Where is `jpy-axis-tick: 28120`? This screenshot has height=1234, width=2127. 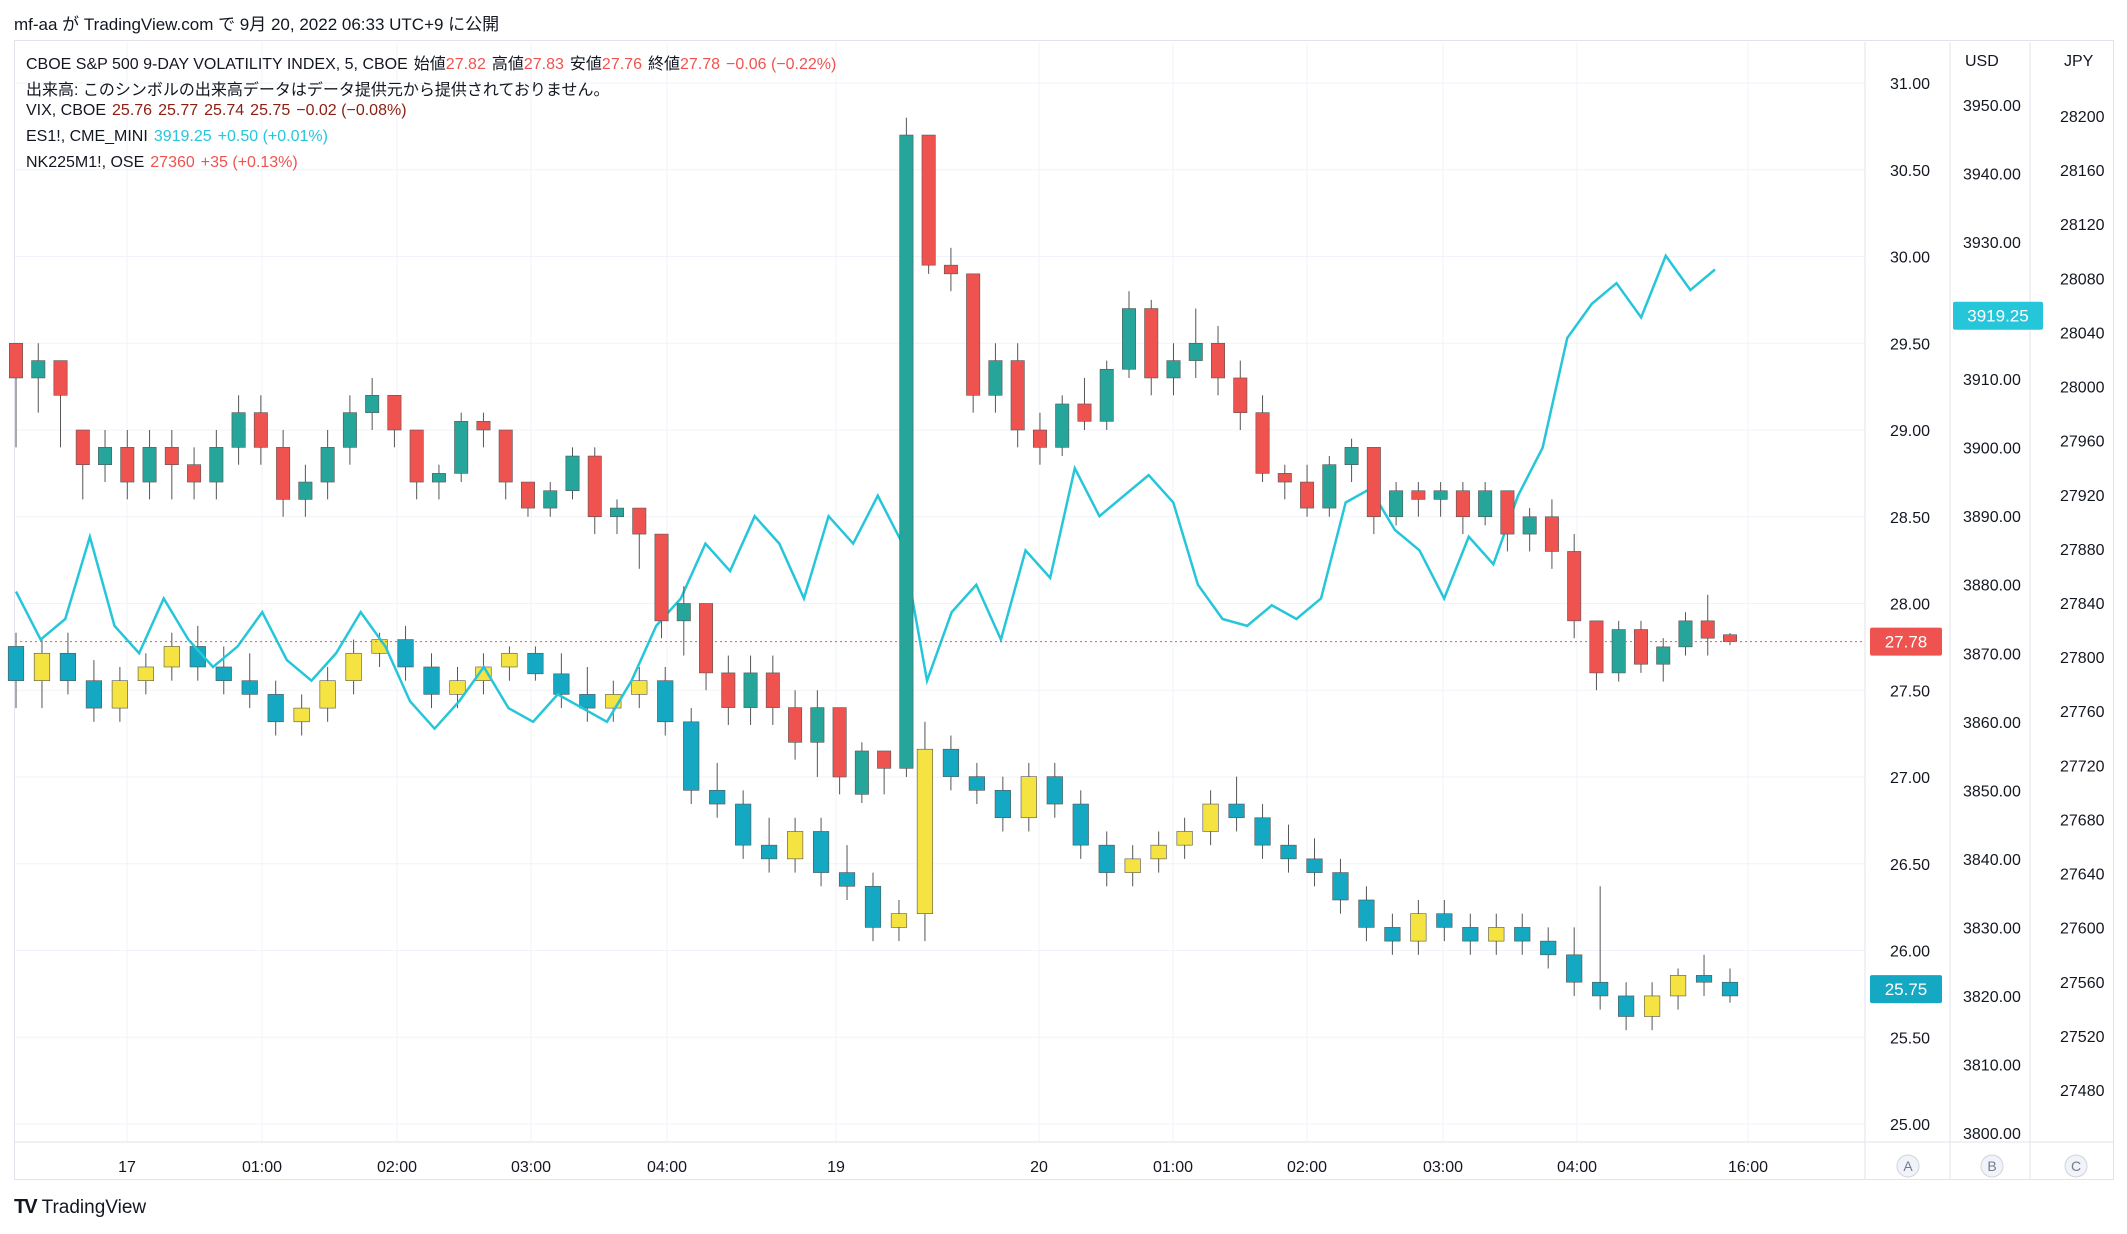 jpy-axis-tick: 28120 is located at coordinates (2082, 225).